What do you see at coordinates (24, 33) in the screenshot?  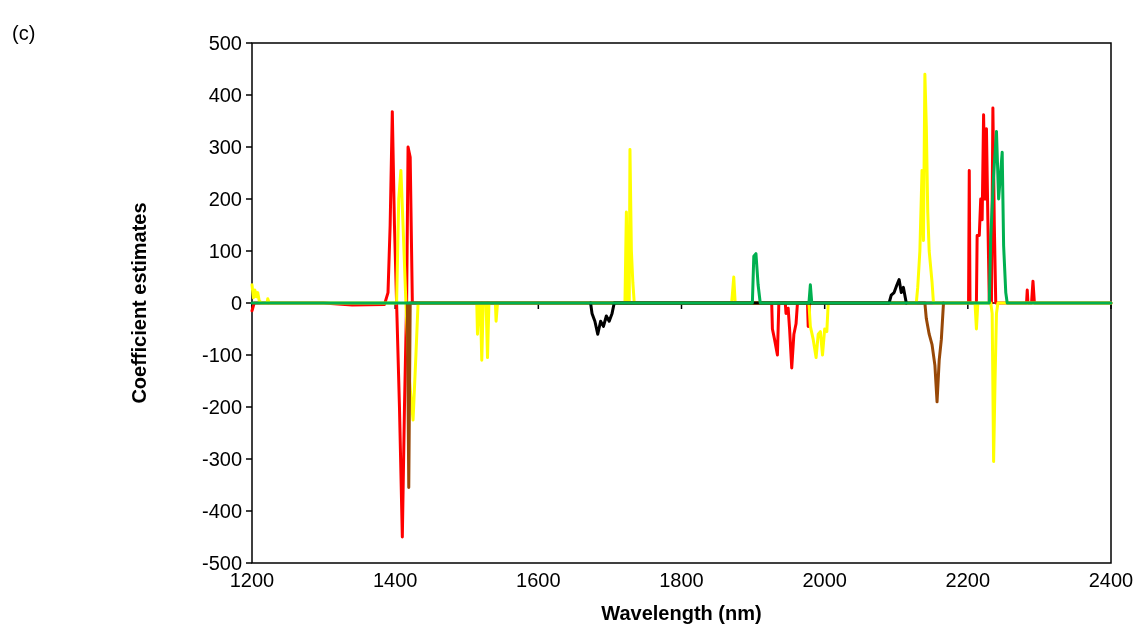 I see `text: (c)` at bounding box center [24, 33].